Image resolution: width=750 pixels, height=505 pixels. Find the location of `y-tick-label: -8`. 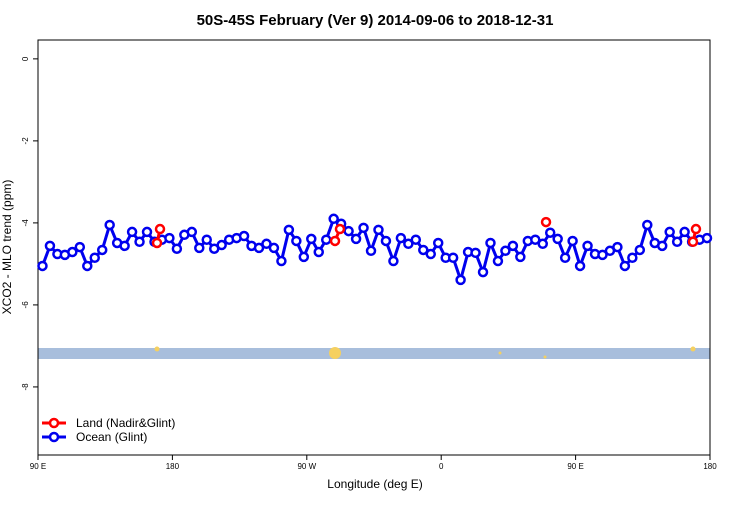

y-tick-label: -8 is located at coordinates (25, 387).